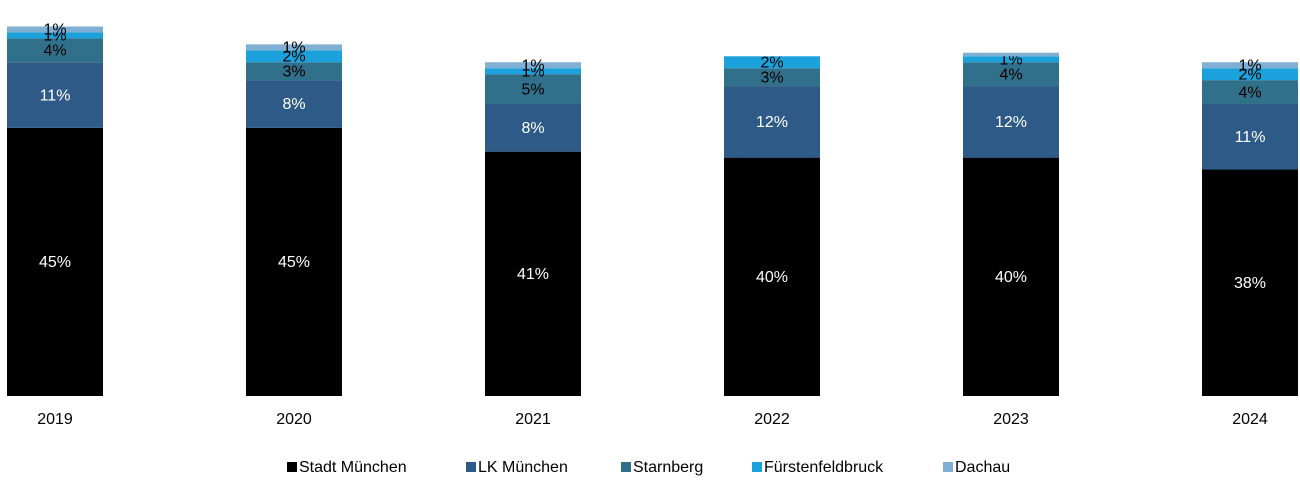  Describe the element at coordinates (668, 467) in the screenshot. I see `legend-label: Starnberg` at that location.